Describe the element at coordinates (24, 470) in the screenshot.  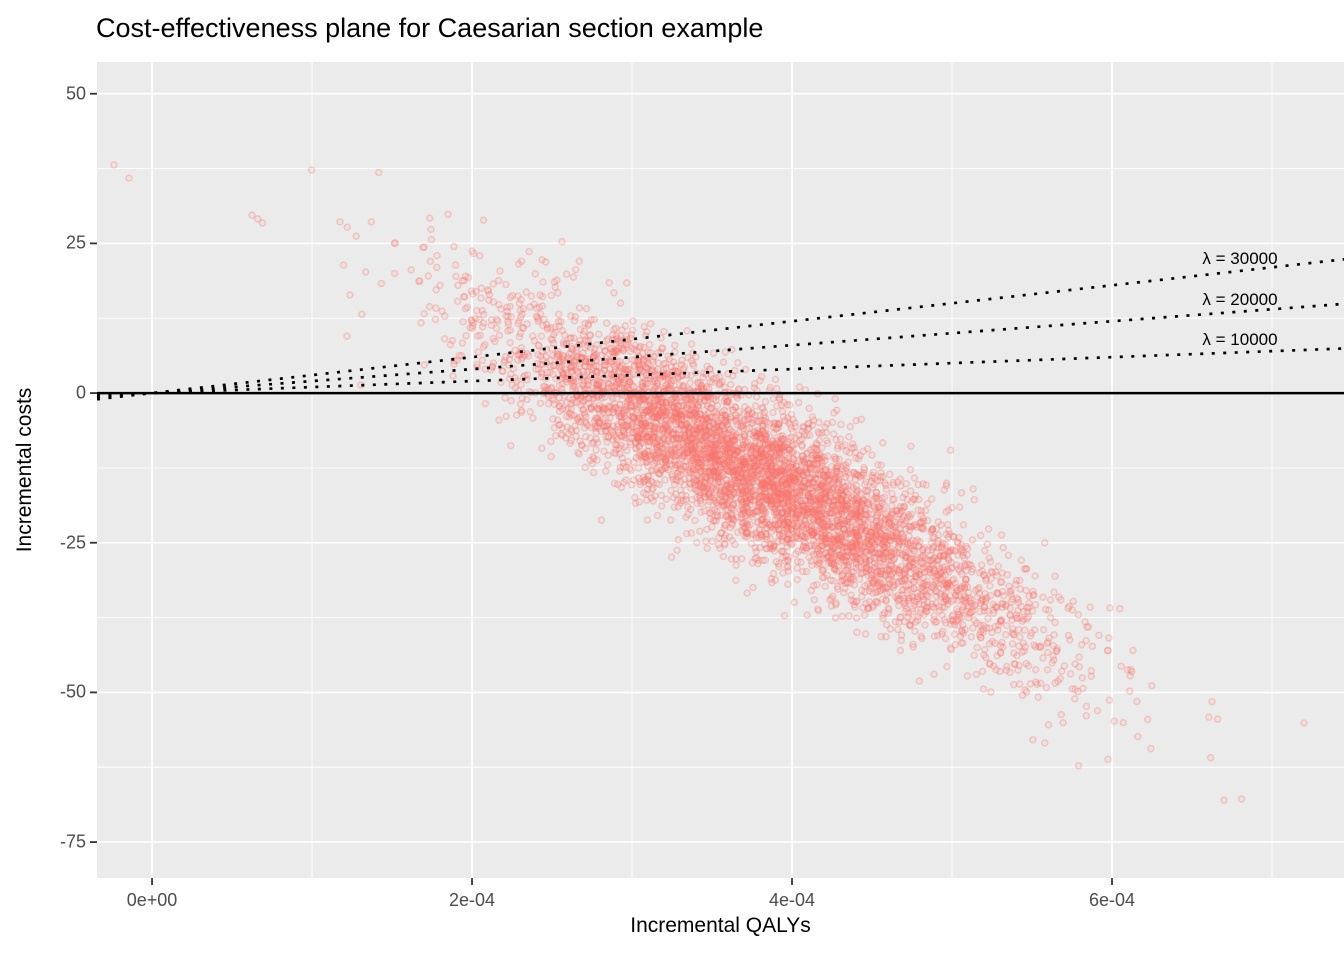
I see `y-axis-title: Incremental costs` at that location.